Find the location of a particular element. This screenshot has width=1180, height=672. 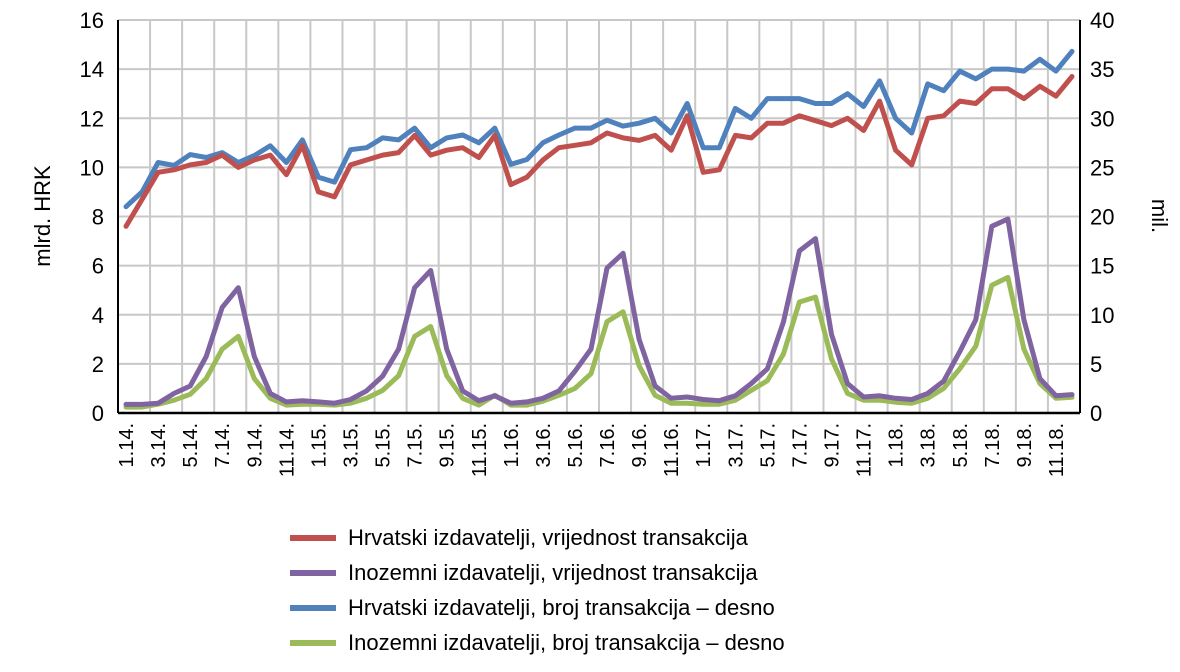

y2-tick-label: 40 is located at coordinates (1102, 20).